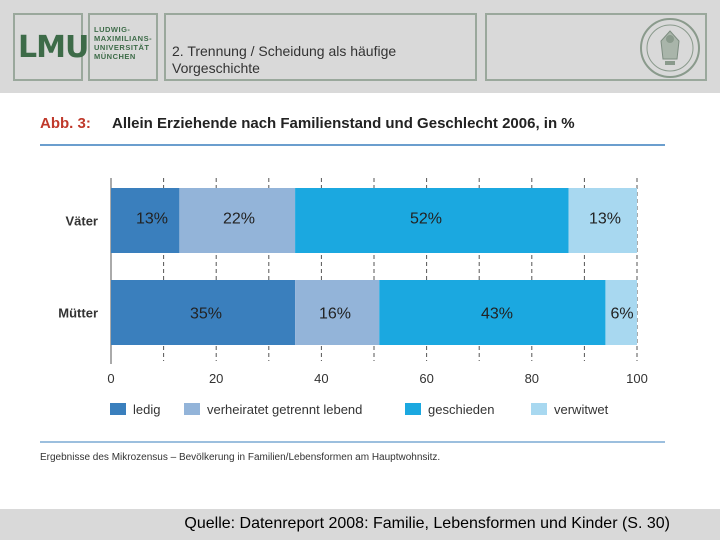 The width and height of the screenshot is (720, 540). Describe the element at coordinates (321, 378) in the screenshot. I see `x-tick-label: 40` at that location.